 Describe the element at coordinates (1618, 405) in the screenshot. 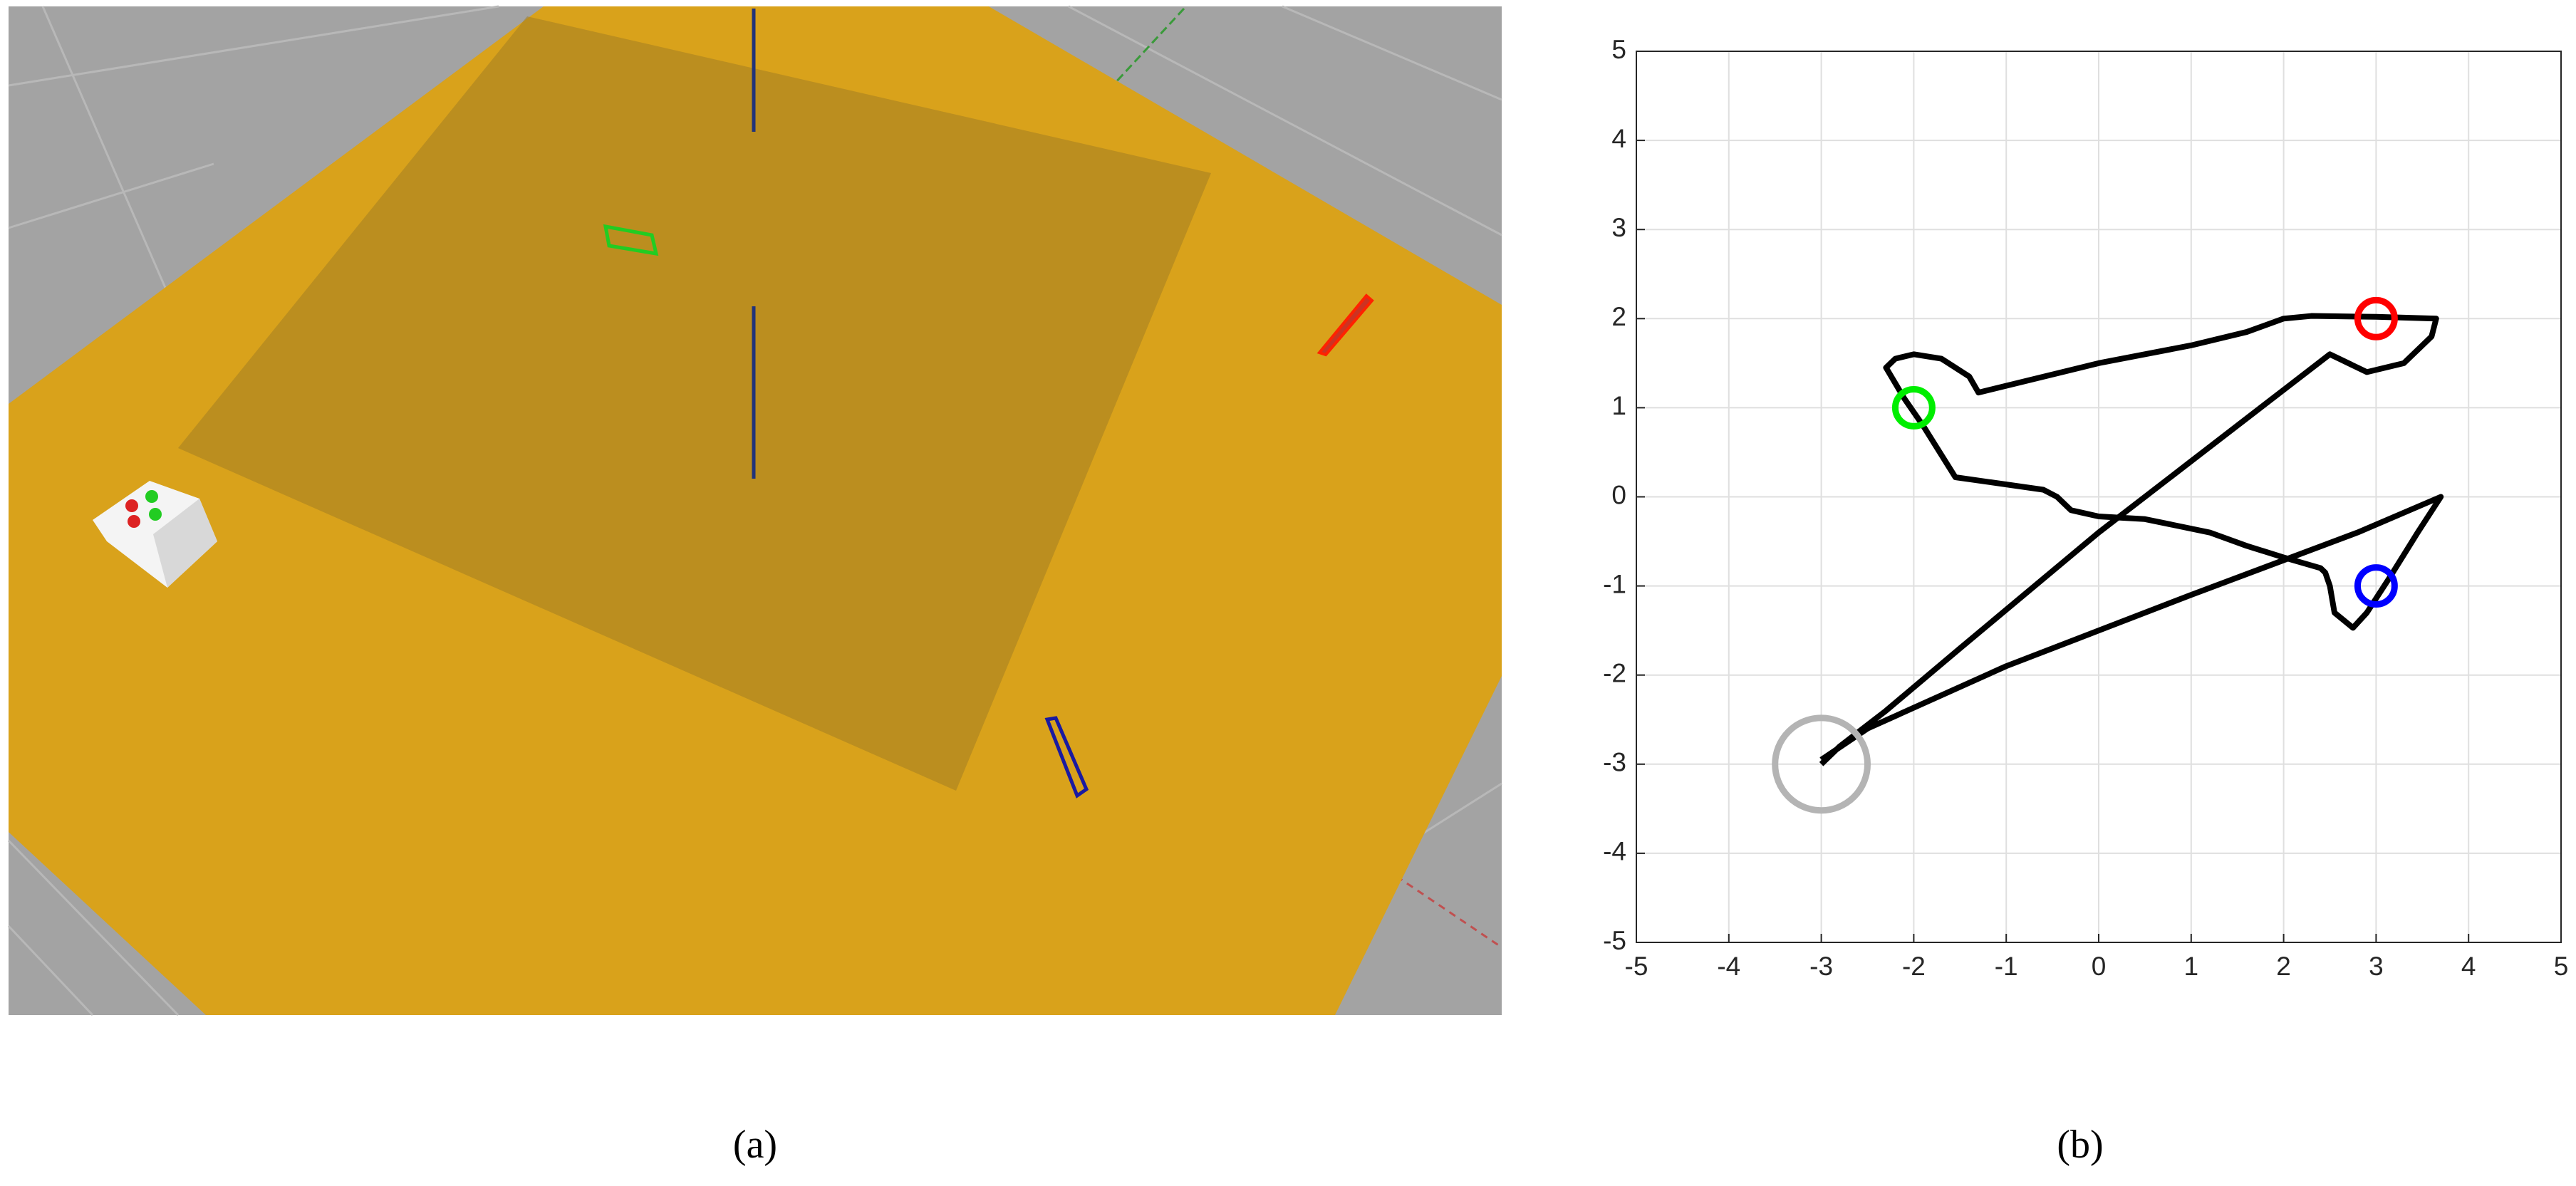

I see `y-tick-label: 1` at that location.